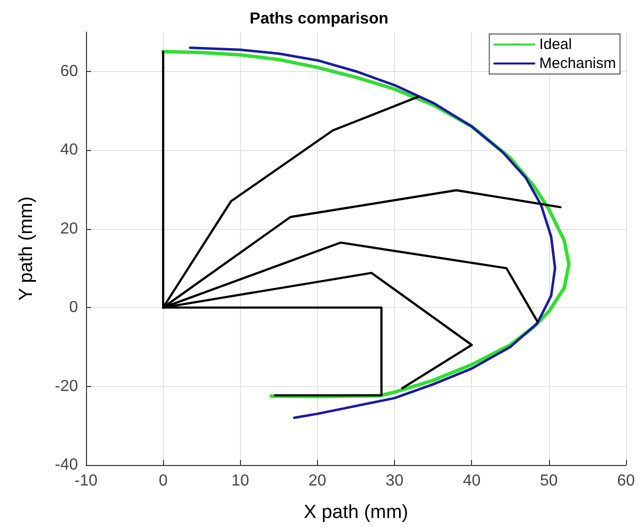  Describe the element at coordinates (577, 63) in the screenshot. I see `legend-label: Mechanism` at that location.